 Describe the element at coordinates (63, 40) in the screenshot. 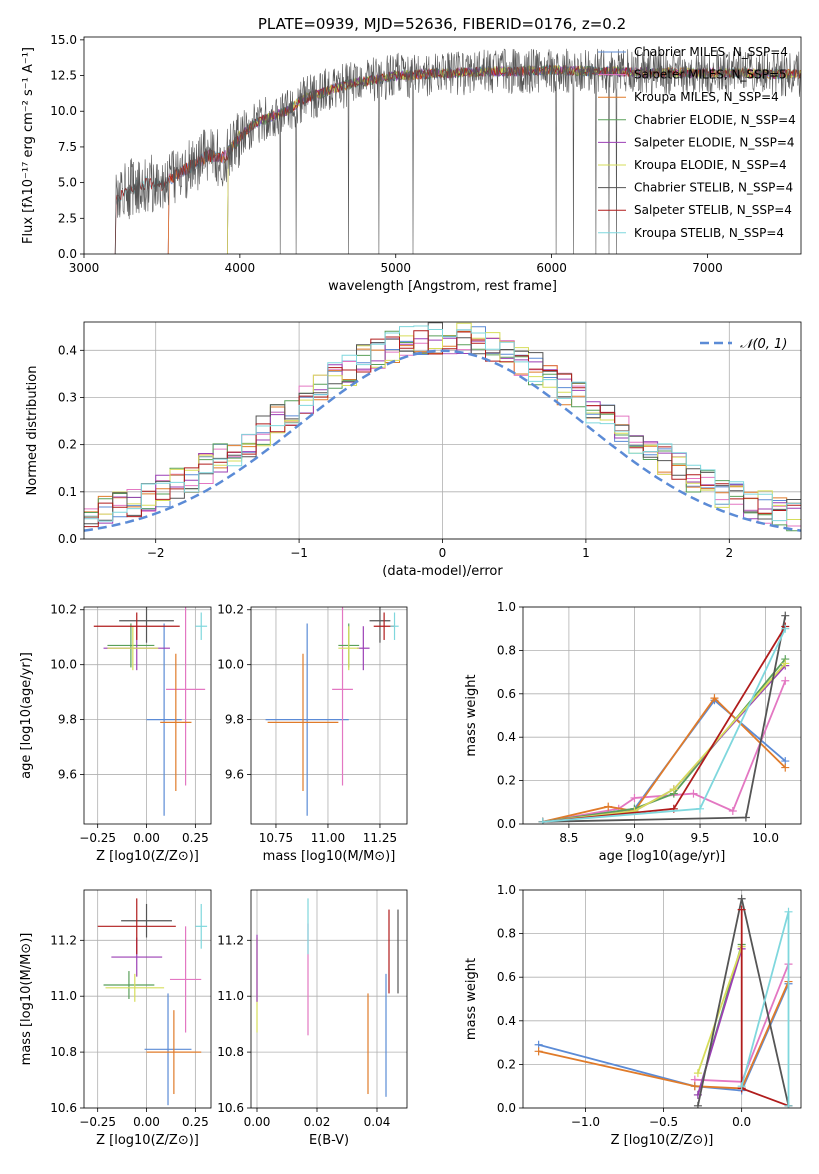

I see `y-tick-label: 15.0` at that location.